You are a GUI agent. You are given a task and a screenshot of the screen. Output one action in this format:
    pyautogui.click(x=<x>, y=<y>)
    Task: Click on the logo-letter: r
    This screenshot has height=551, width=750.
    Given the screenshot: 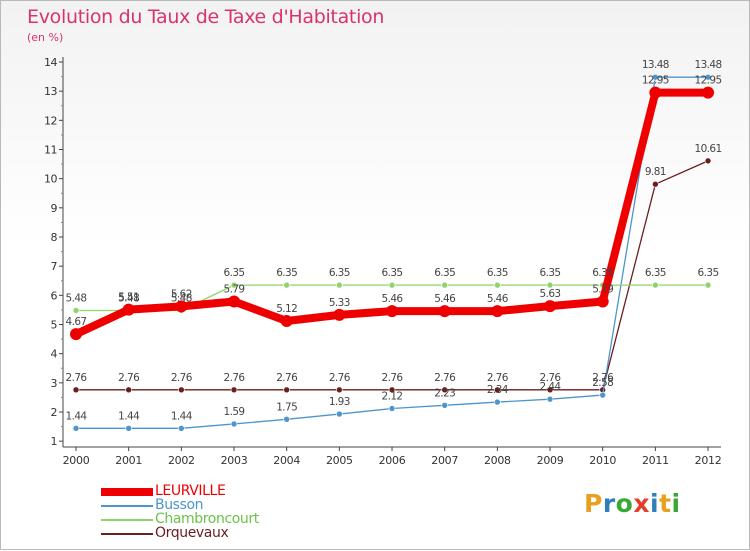 What is the action you would take?
    pyautogui.click(x=609, y=503)
    